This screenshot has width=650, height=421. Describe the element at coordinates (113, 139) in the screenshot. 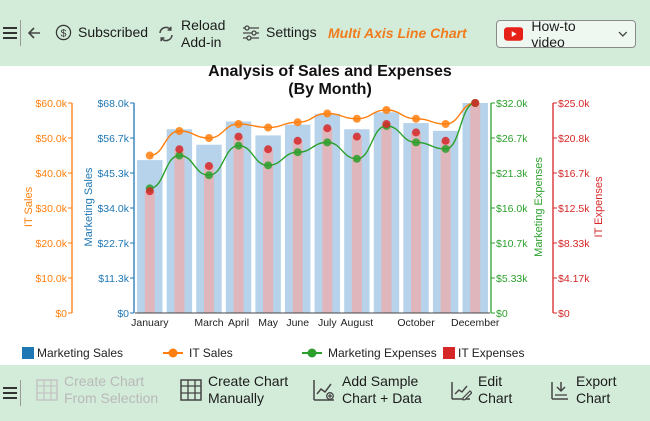

I see `axis-tick-label-marketing_sales: $56.7k` at that location.